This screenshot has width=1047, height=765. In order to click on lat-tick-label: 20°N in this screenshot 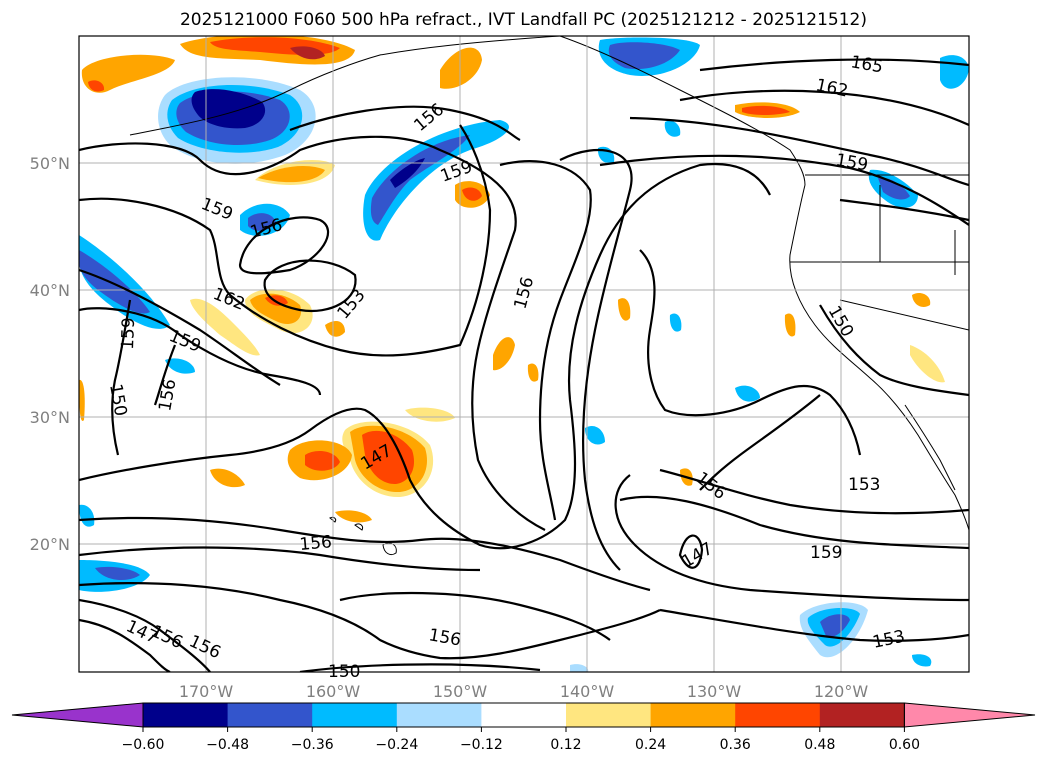, I will do `click(50, 544)`.